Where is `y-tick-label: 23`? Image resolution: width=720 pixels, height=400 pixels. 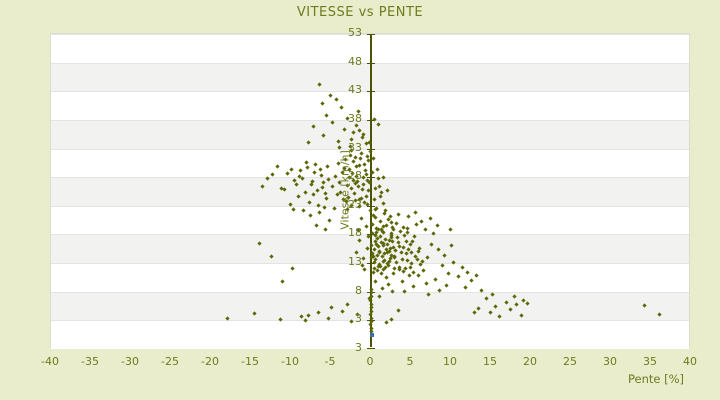 y-tick-label: 23 is located at coordinates (355, 204).